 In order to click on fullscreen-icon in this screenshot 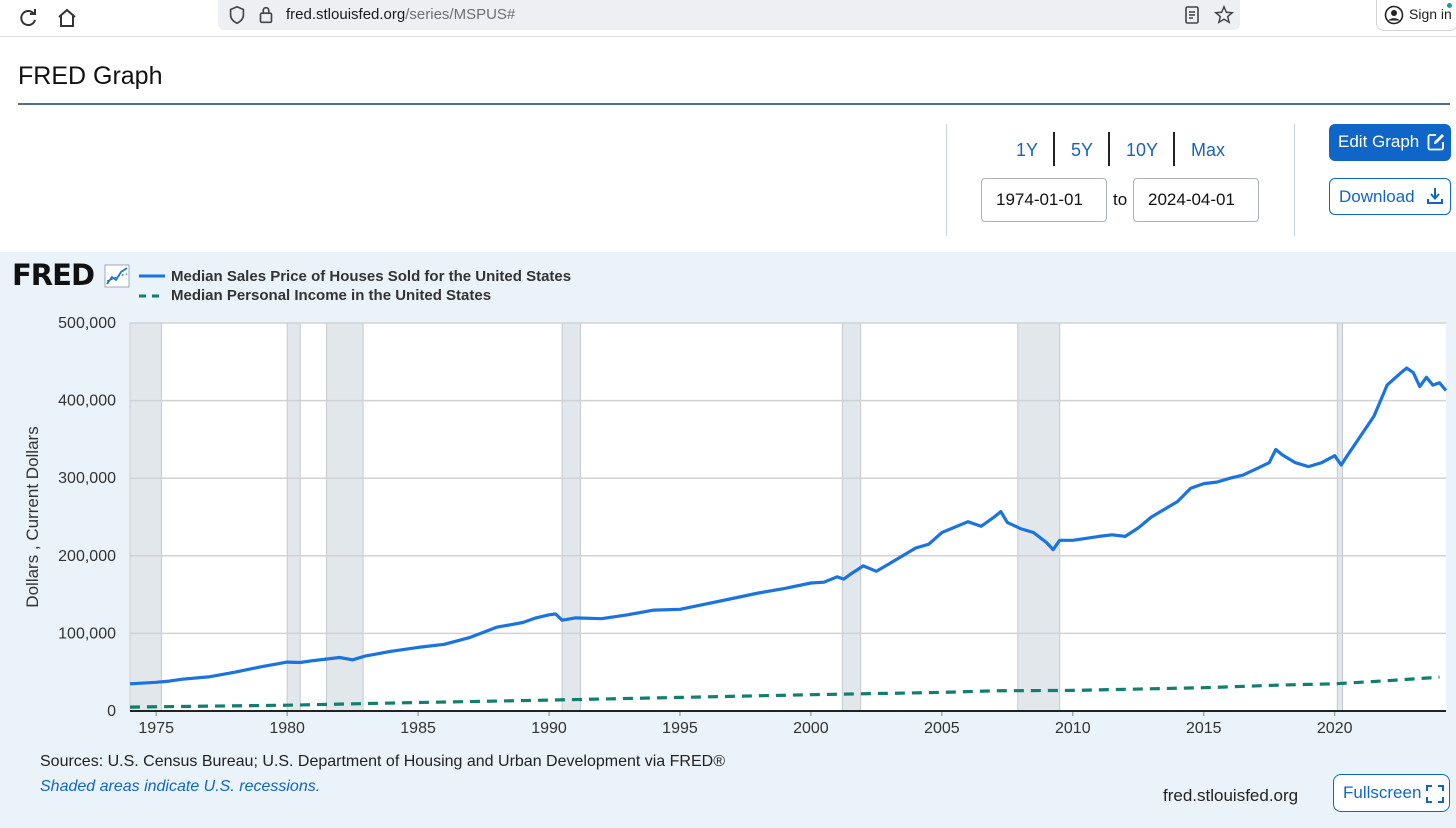, I will do `click(1435, 794)`.